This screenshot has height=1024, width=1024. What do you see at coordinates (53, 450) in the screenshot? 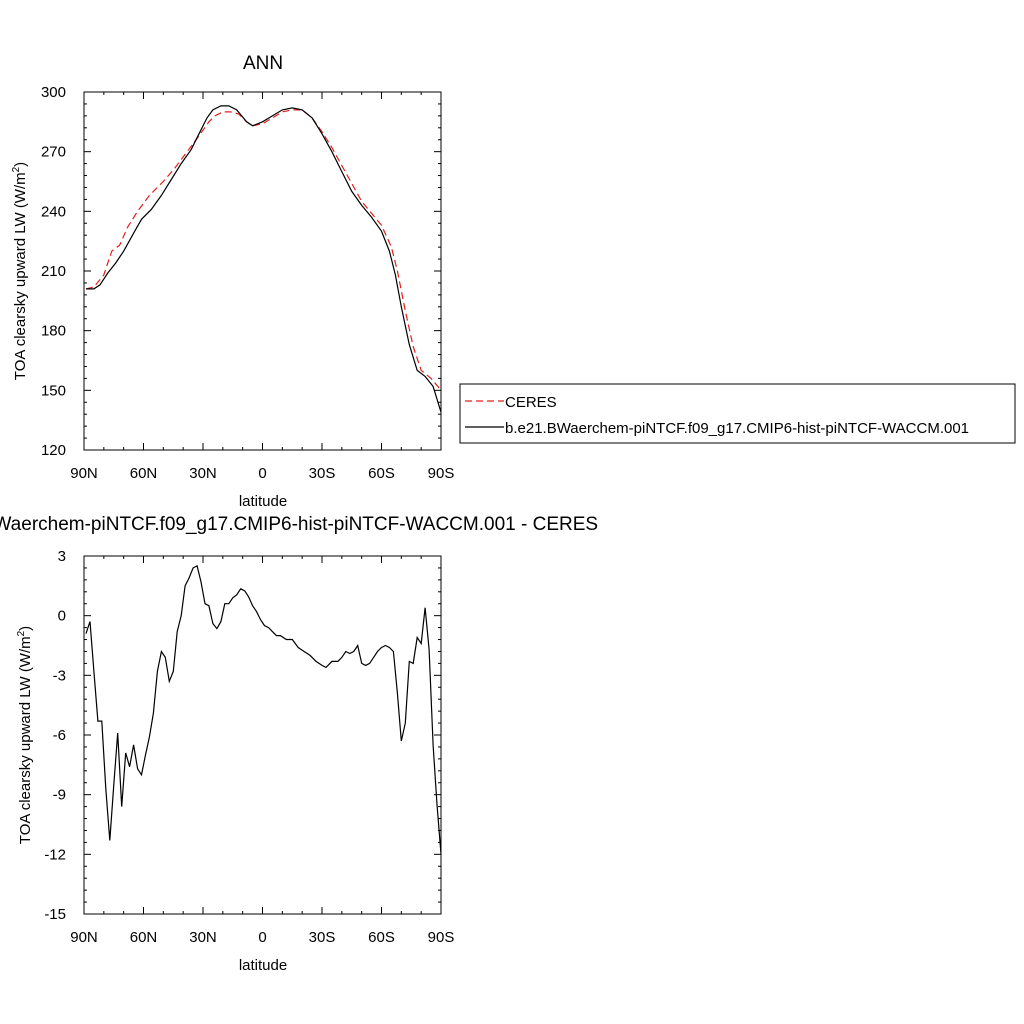
I see `panel1-y-tick-label: 120` at bounding box center [53, 450].